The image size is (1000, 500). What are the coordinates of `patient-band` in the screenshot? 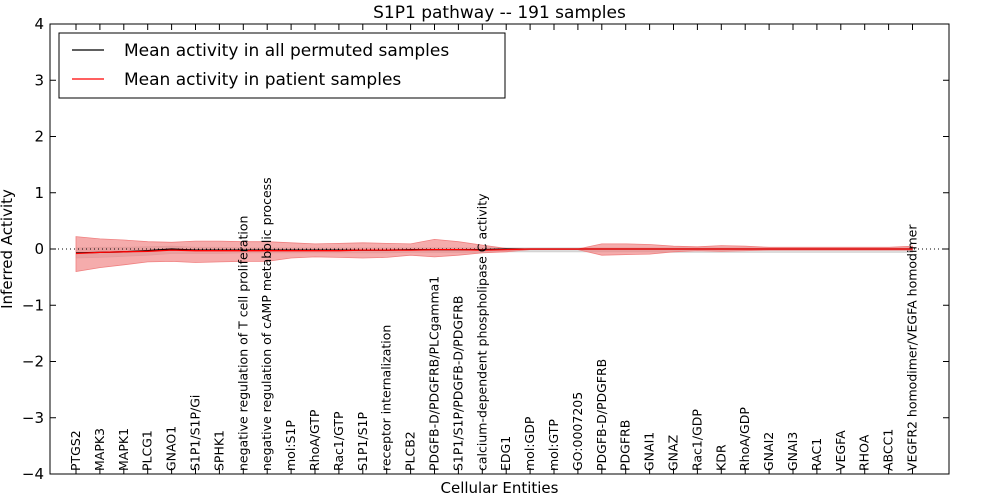 It's located at (494, 254).